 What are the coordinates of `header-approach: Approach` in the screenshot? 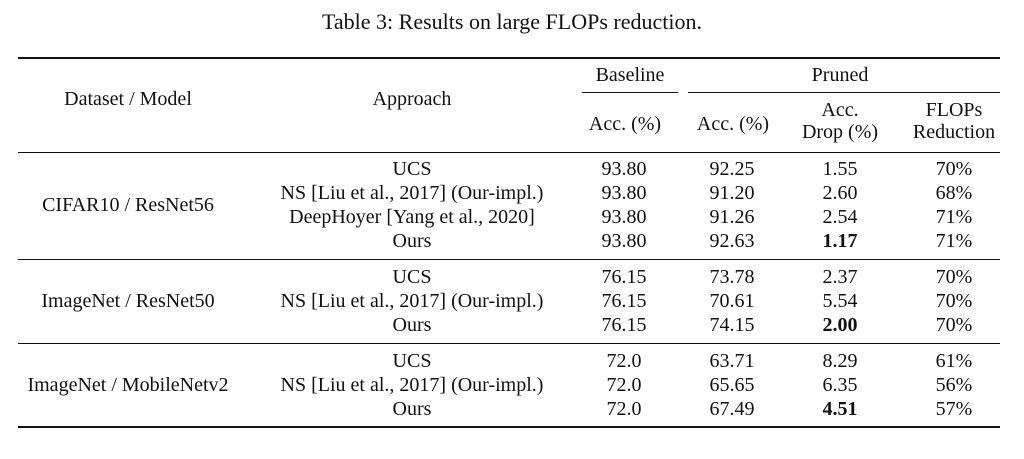 It's located at (412, 99).